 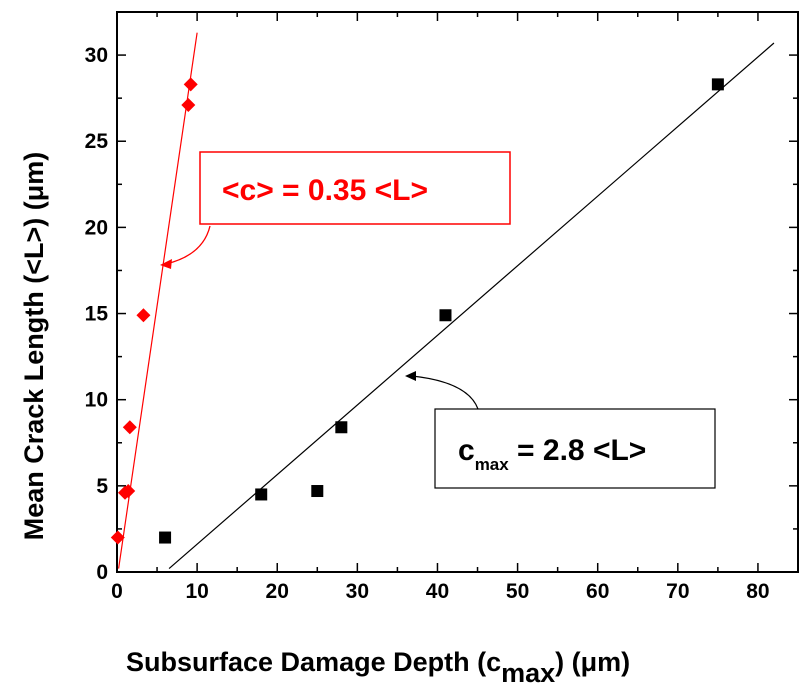 I want to click on x-tick-label: 40, so click(x=437, y=591).